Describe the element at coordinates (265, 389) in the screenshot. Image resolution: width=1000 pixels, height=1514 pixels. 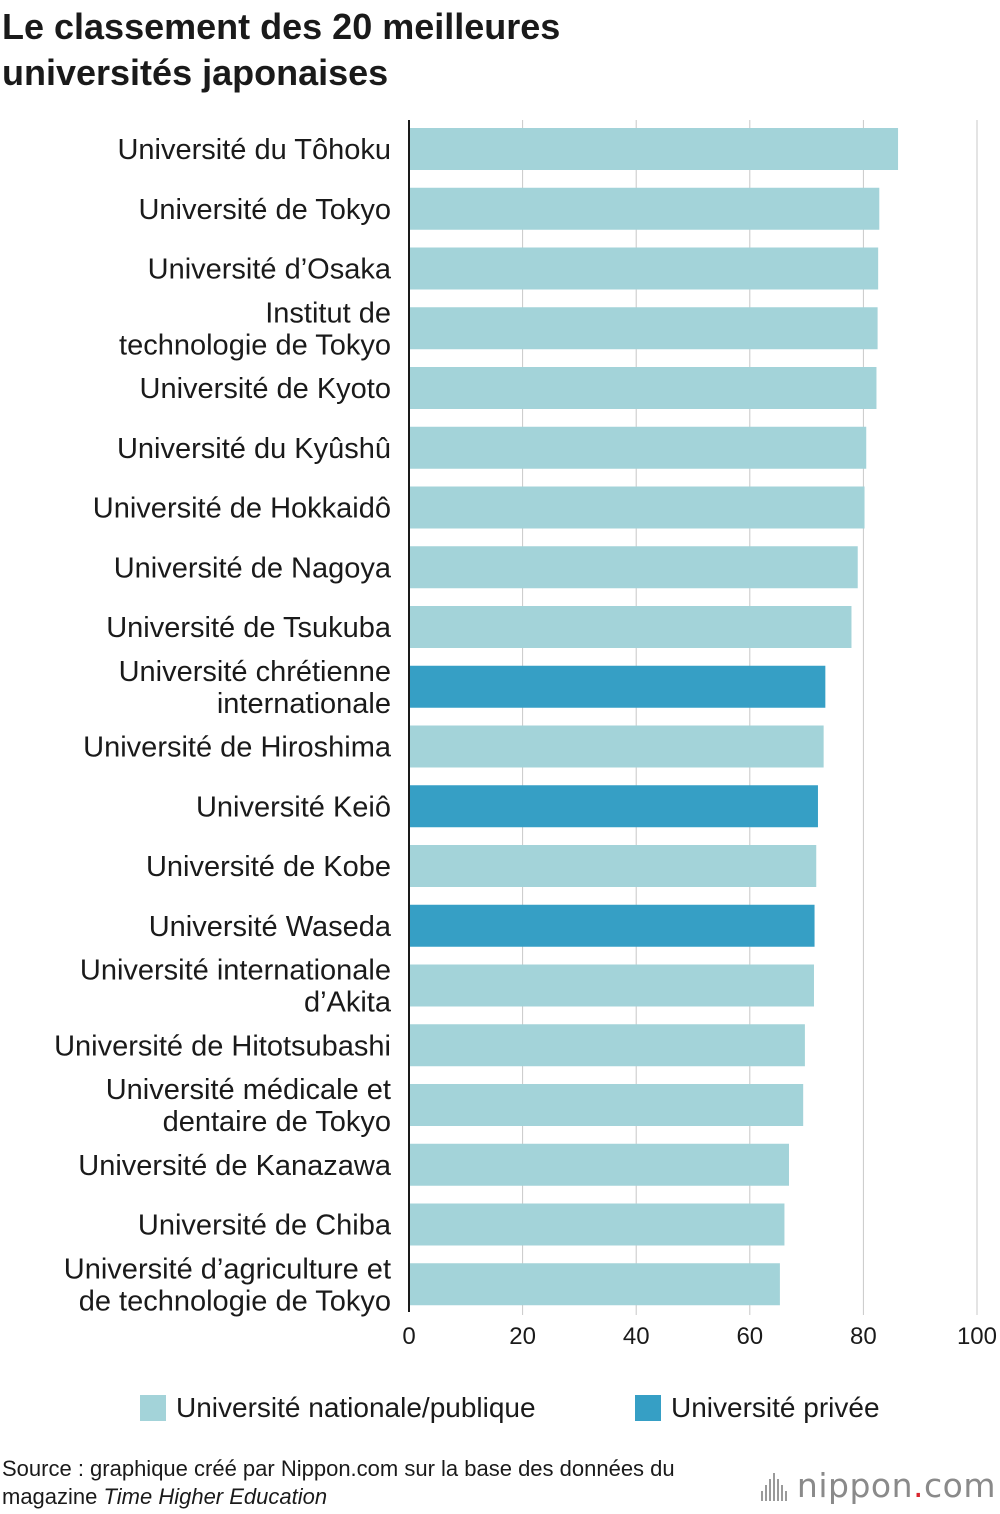
I see `category-label-5: Université de Kyoto` at that location.